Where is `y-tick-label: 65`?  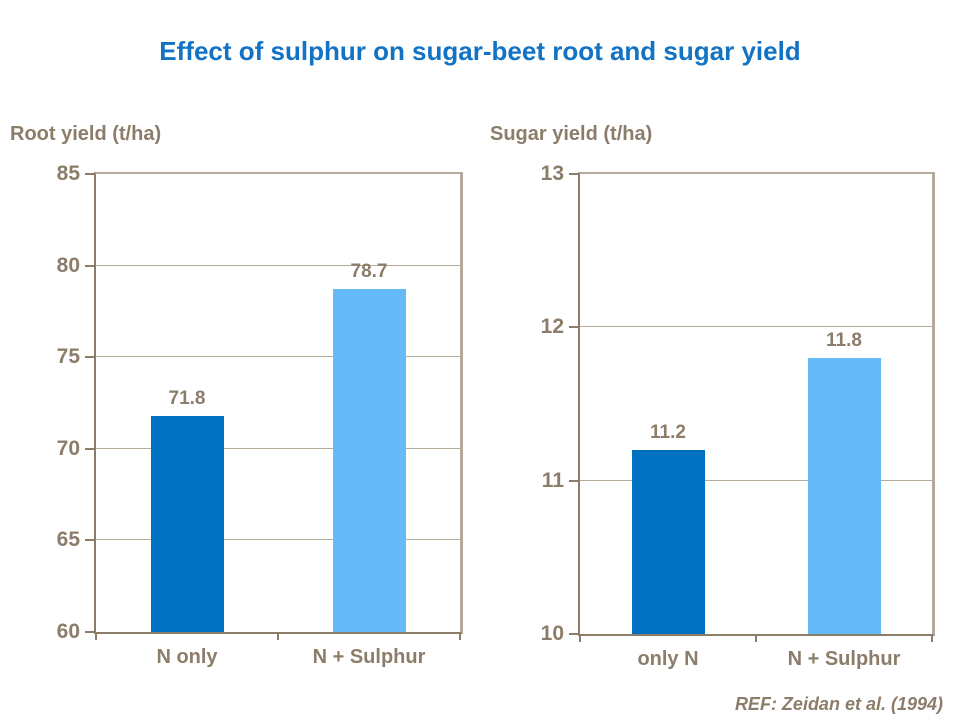 y-tick-label: 65 is located at coordinates (68, 540).